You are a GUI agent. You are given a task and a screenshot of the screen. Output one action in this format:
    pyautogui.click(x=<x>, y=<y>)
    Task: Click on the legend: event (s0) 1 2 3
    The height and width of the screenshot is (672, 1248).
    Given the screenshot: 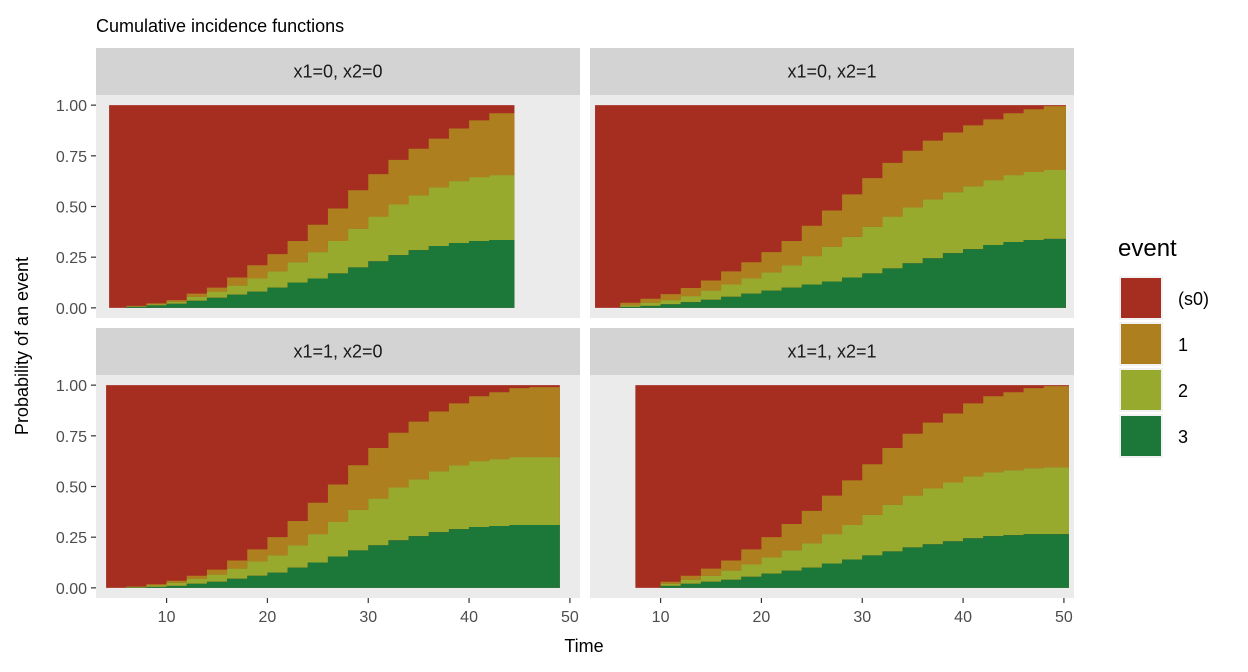 What is the action you would take?
    pyautogui.click(x=1163, y=346)
    